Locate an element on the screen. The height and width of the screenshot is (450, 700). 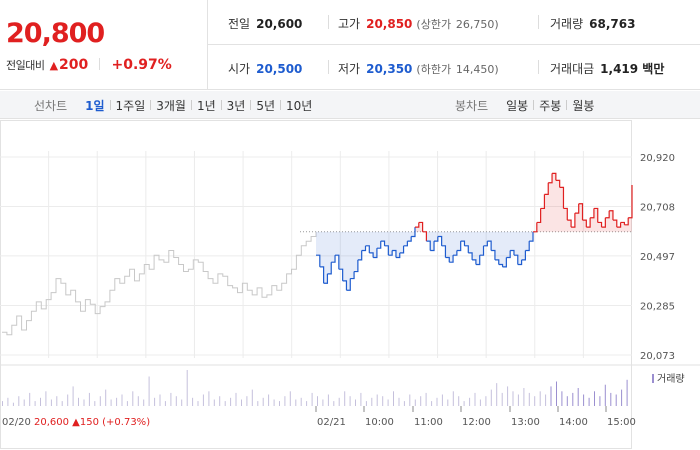
stat-divider is located at coordinates (538, 67).